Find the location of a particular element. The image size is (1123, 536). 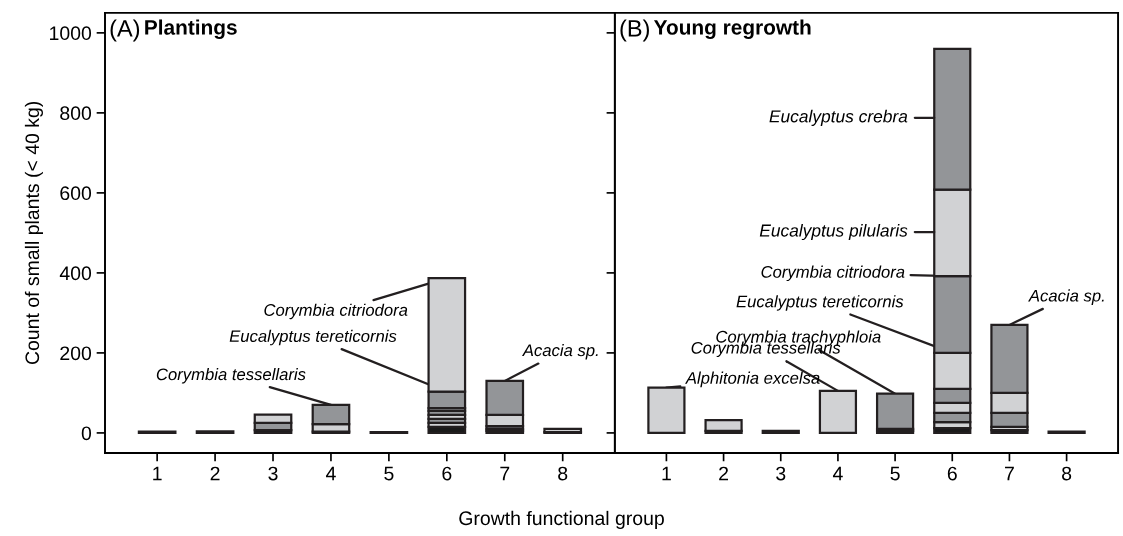

y-tick-label: 800 is located at coordinates (76, 113).